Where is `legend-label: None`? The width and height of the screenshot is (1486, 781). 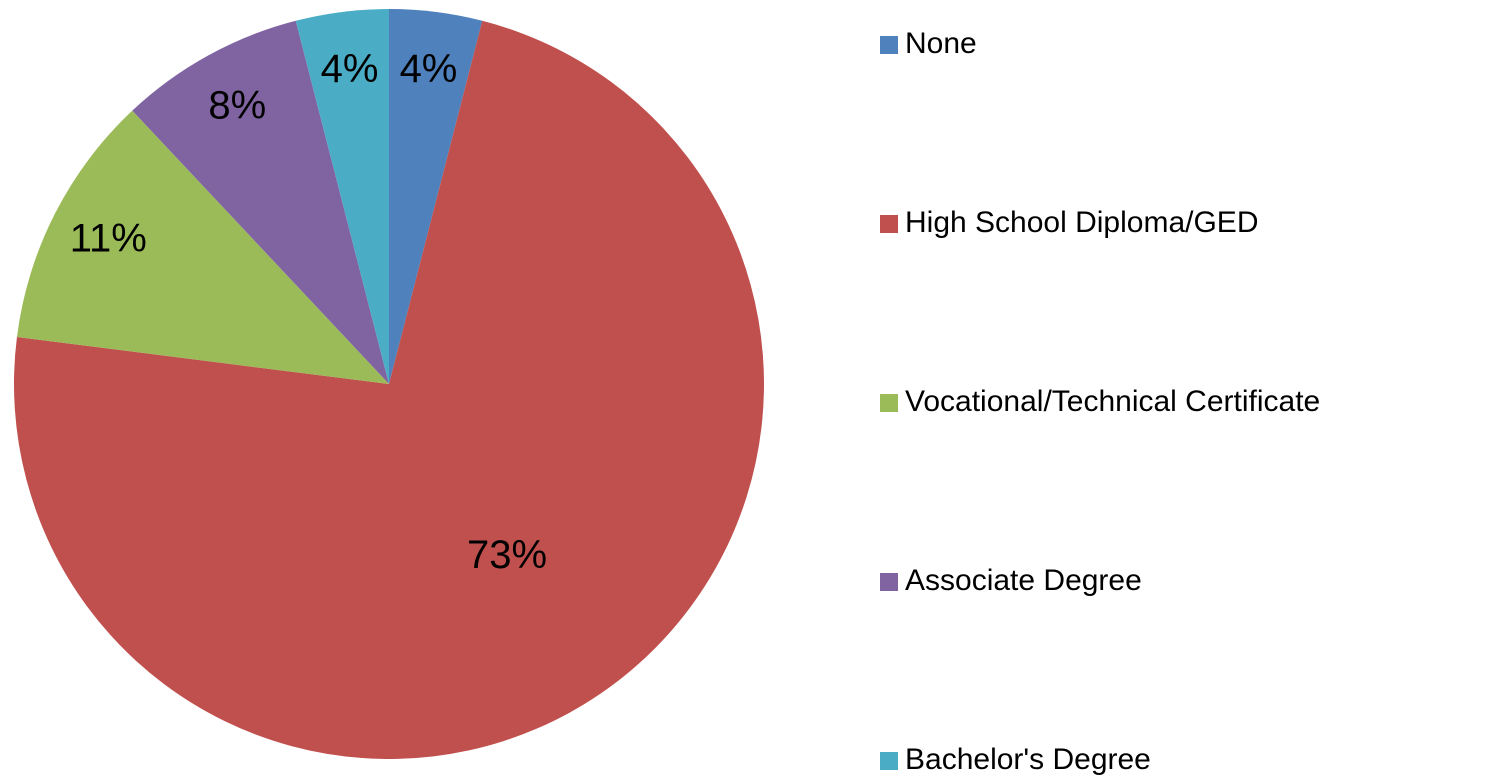 legend-label: None is located at coordinates (941, 43).